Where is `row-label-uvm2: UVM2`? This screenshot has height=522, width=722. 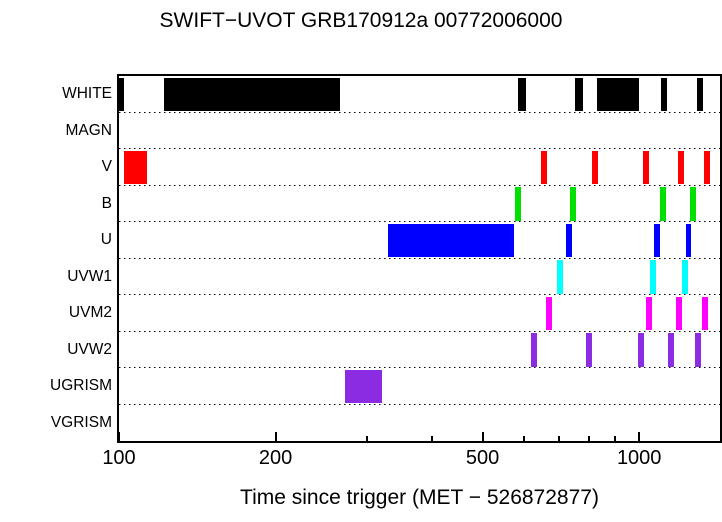
row-label-uvm2: UVM2 is located at coordinates (90, 313).